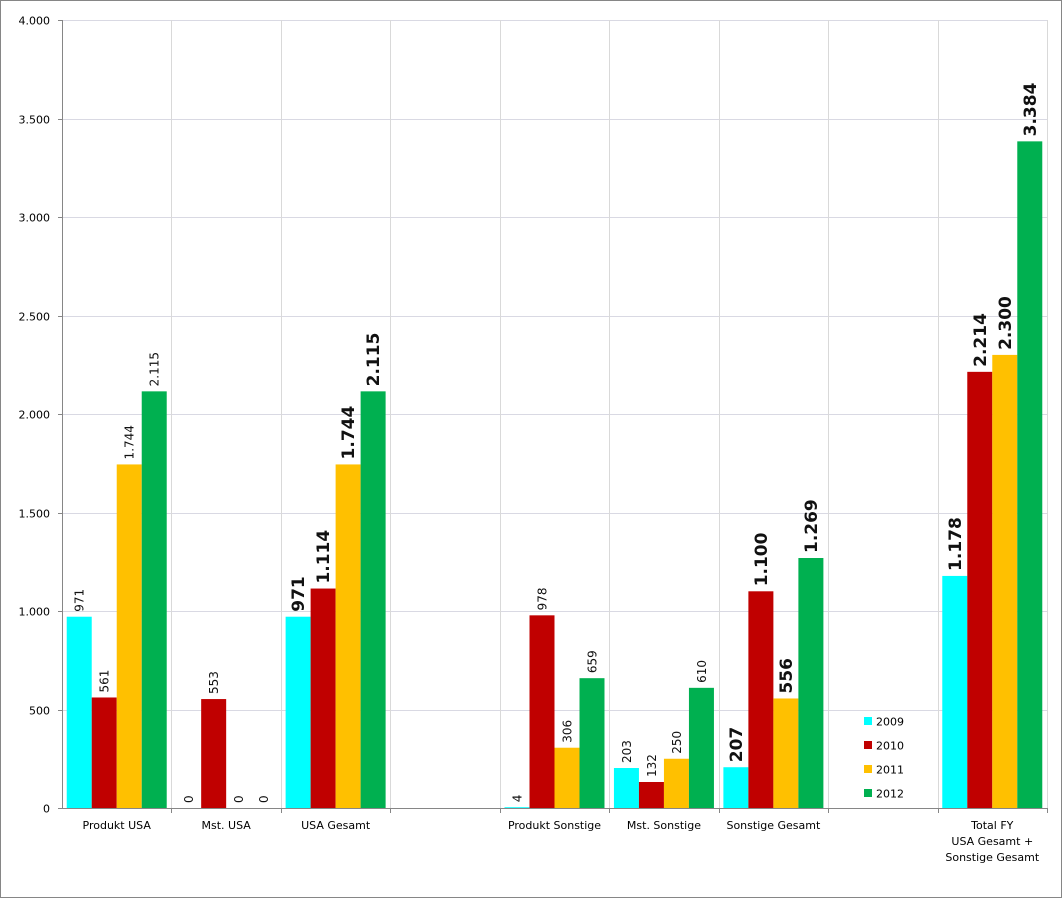 This screenshot has height=898, width=1062. What do you see at coordinates (517, 799) in the screenshot?
I see `data-label: 4` at bounding box center [517, 799].